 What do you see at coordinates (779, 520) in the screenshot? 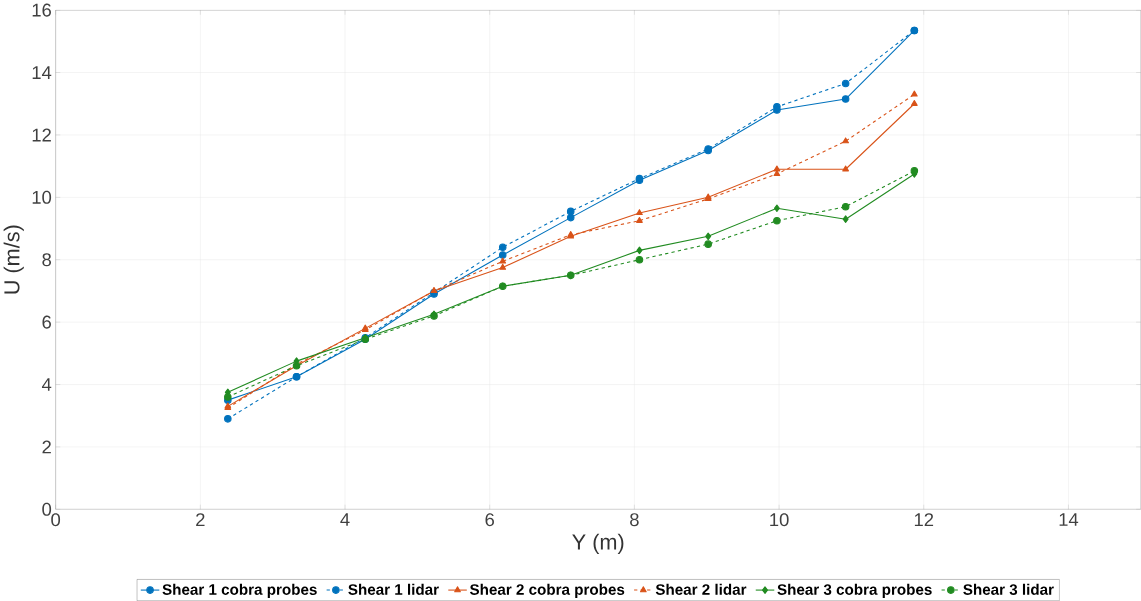
I see `x-tick-label: 10` at bounding box center [779, 520].